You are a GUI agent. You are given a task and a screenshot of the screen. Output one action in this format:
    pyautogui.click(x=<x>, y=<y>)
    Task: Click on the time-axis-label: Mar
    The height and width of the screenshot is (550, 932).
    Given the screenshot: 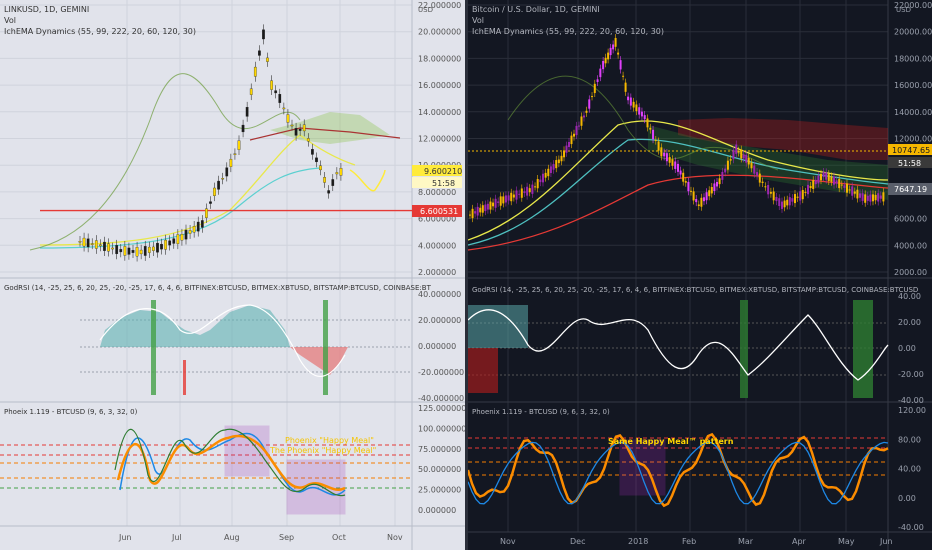 What is the action you would take?
    pyautogui.click(x=746, y=541)
    